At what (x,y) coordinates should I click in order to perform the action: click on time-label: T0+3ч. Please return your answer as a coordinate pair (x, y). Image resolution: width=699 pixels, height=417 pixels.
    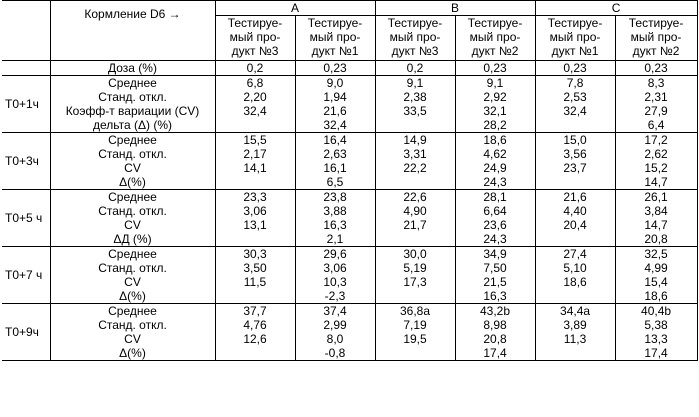
    Looking at the image, I should click on (26, 161).